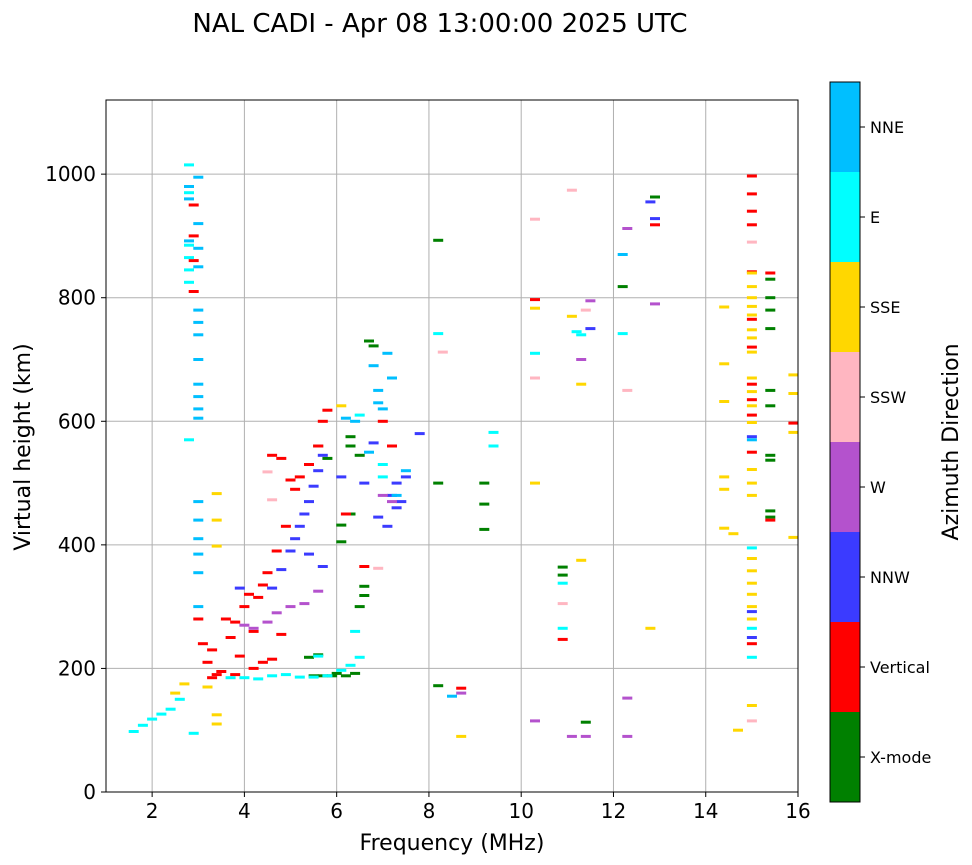  Describe the element at coordinates (705, 811) in the screenshot. I see `x-tick-label: 14` at that location.